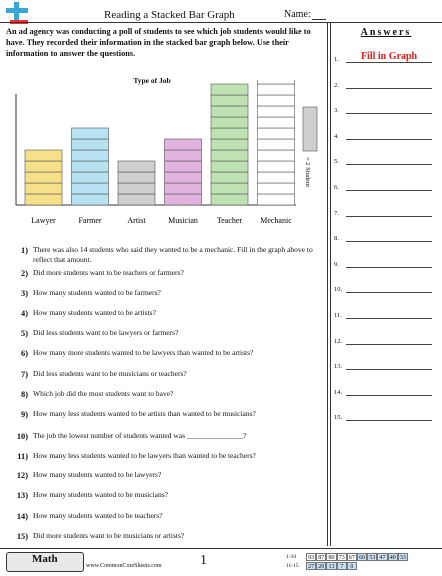  Describe the element at coordinates (24, 394) in the screenshot. I see `question-number: 8)` at that location.